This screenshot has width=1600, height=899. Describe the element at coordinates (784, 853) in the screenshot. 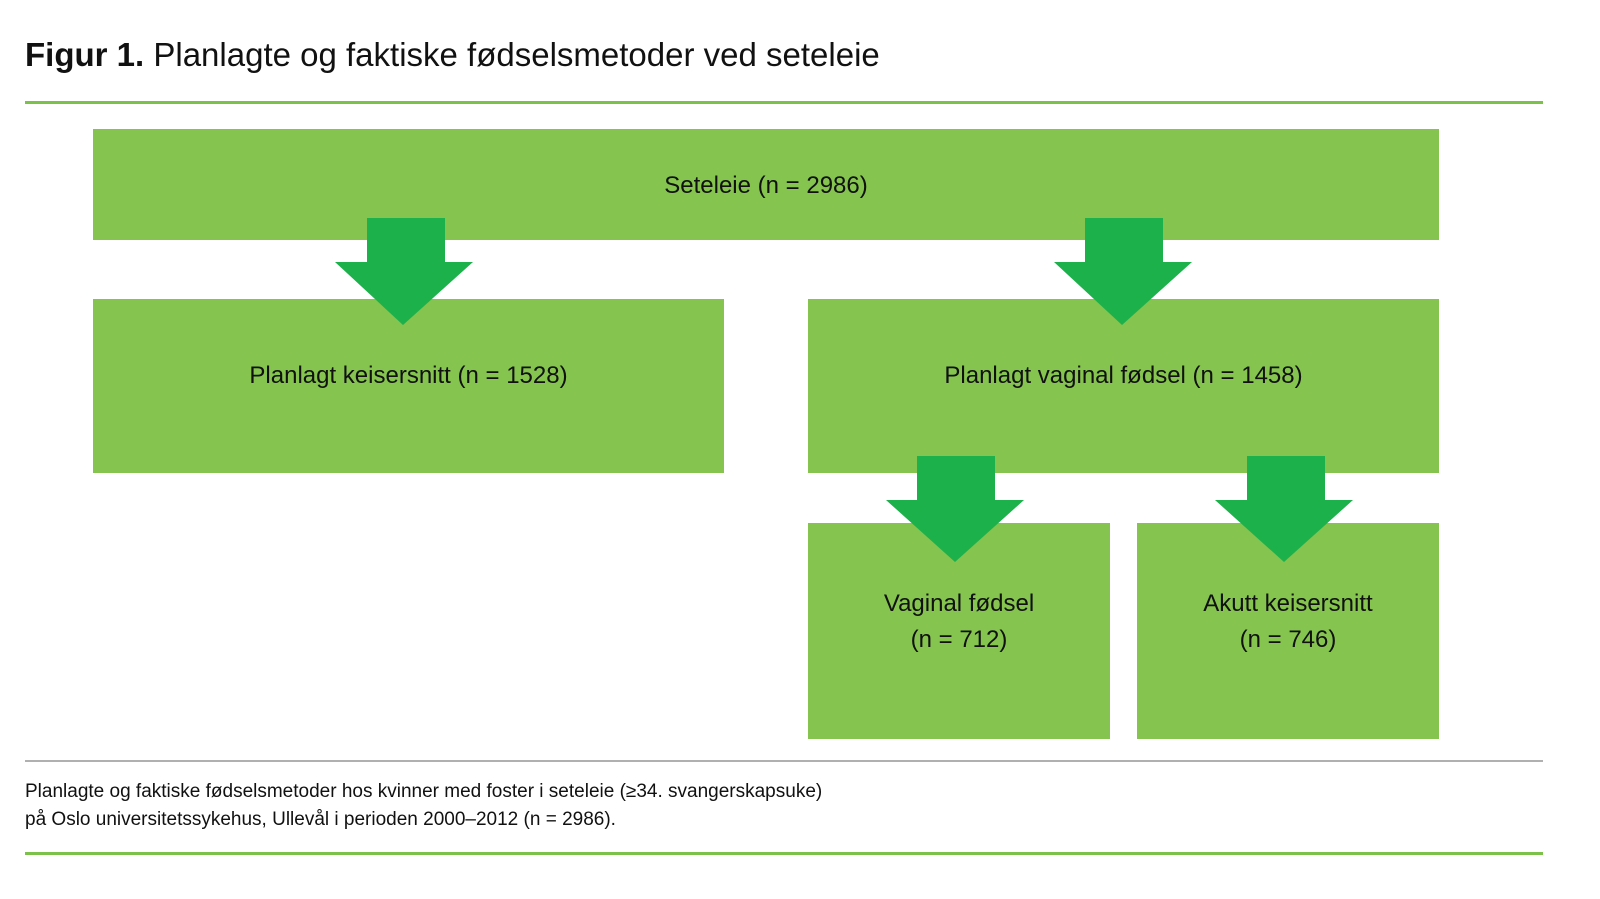

I see `bottom-divider` at that location.